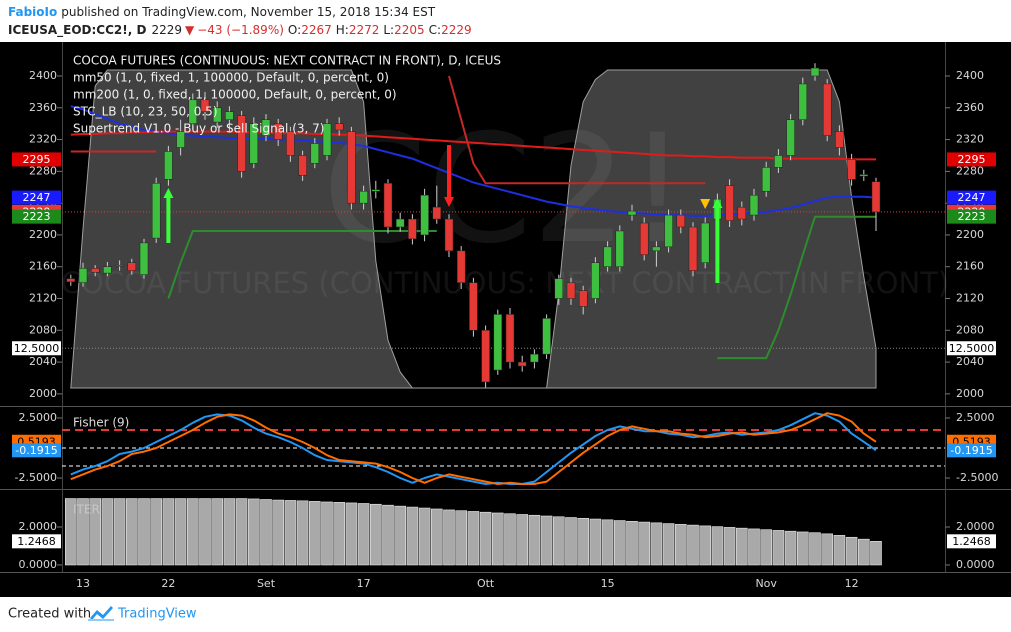 The image size is (1011, 632). I want to click on ohlc-key: L:, so click(388, 30).